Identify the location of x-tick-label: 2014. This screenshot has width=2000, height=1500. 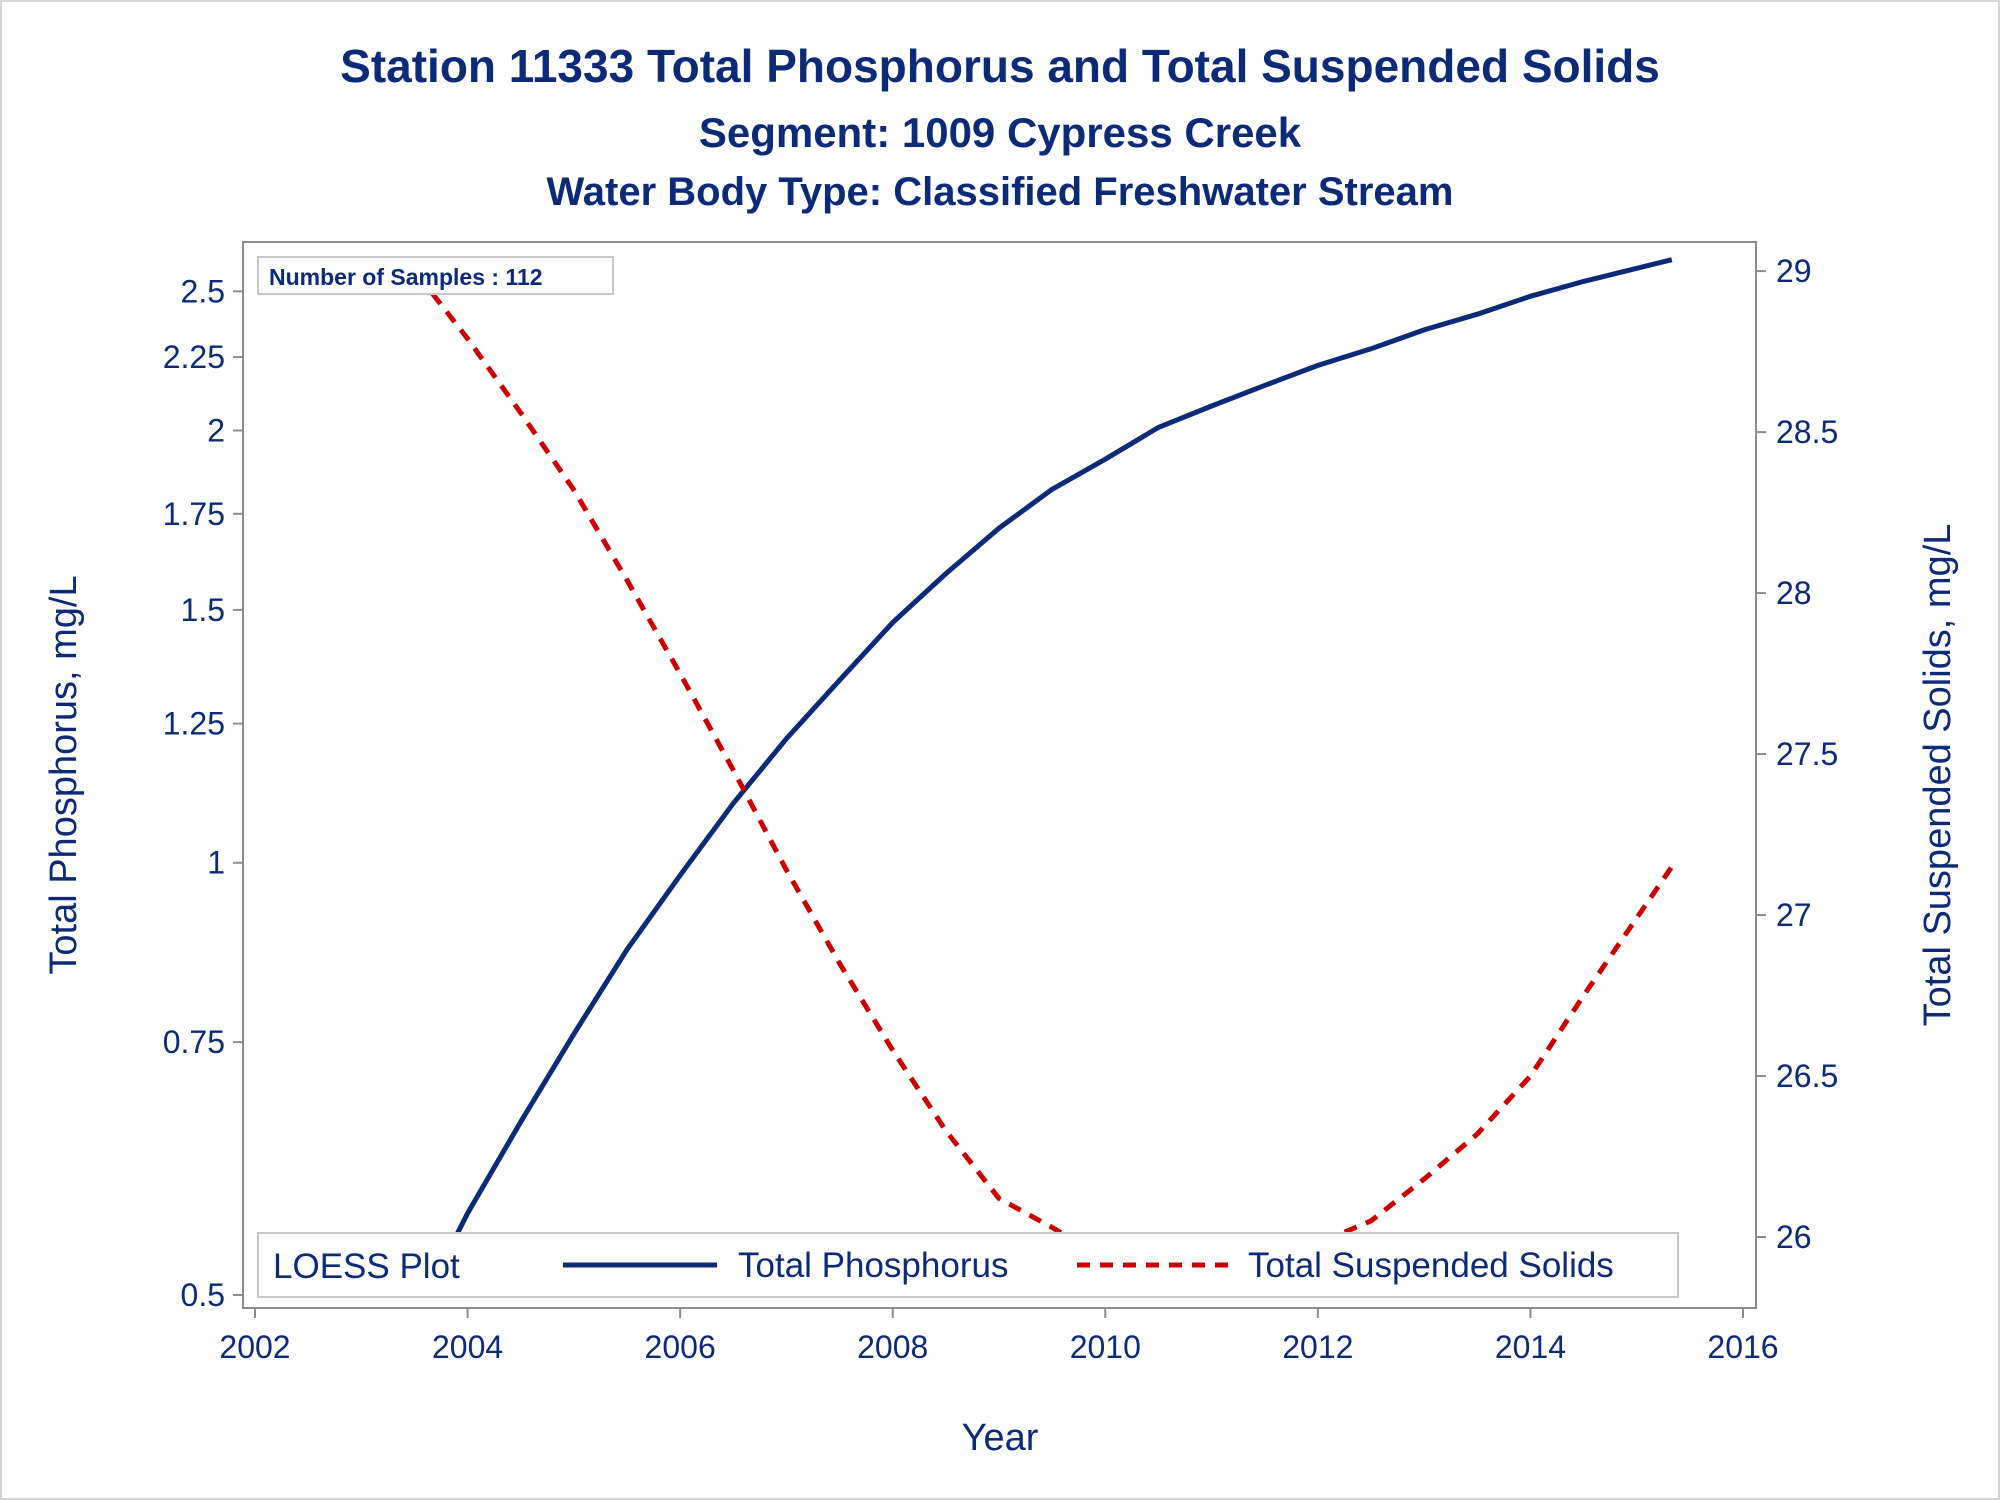
(1530, 1347).